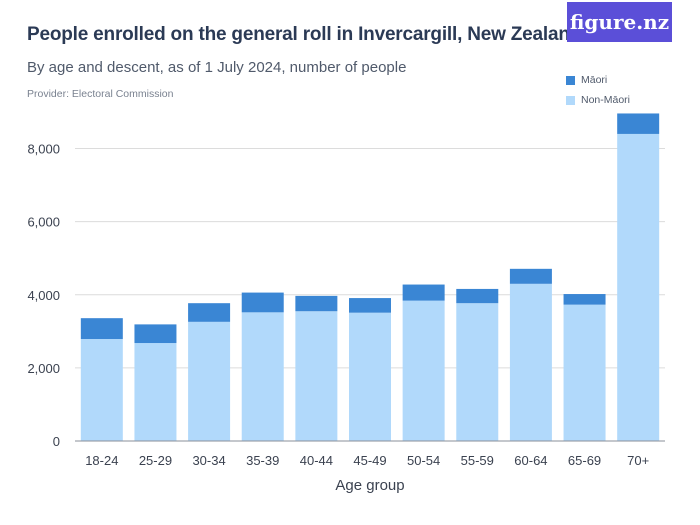  What do you see at coordinates (43, 222) in the screenshot?
I see `y-tick-label: 6,000` at bounding box center [43, 222].